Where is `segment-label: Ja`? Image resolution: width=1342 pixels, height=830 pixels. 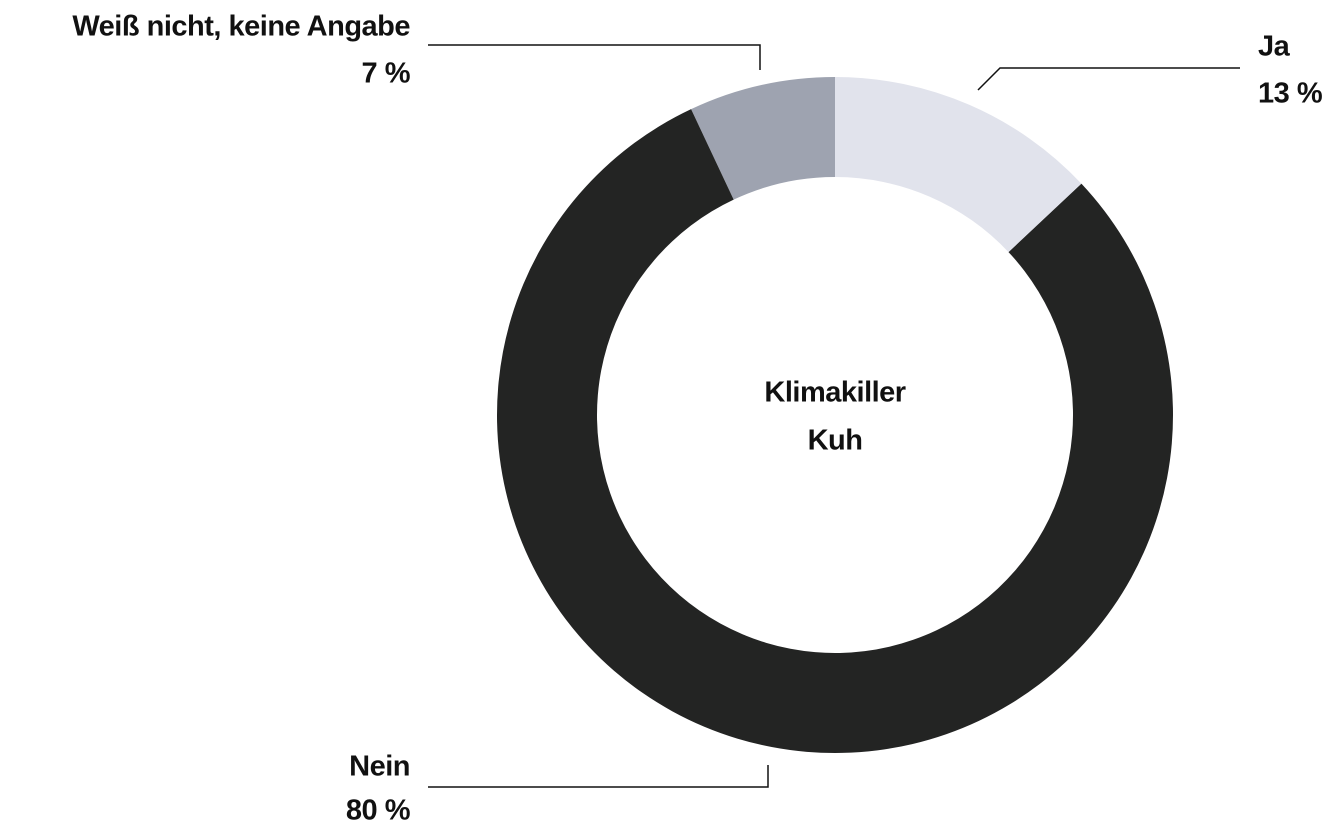 segment-label: Ja is located at coordinates (1274, 47).